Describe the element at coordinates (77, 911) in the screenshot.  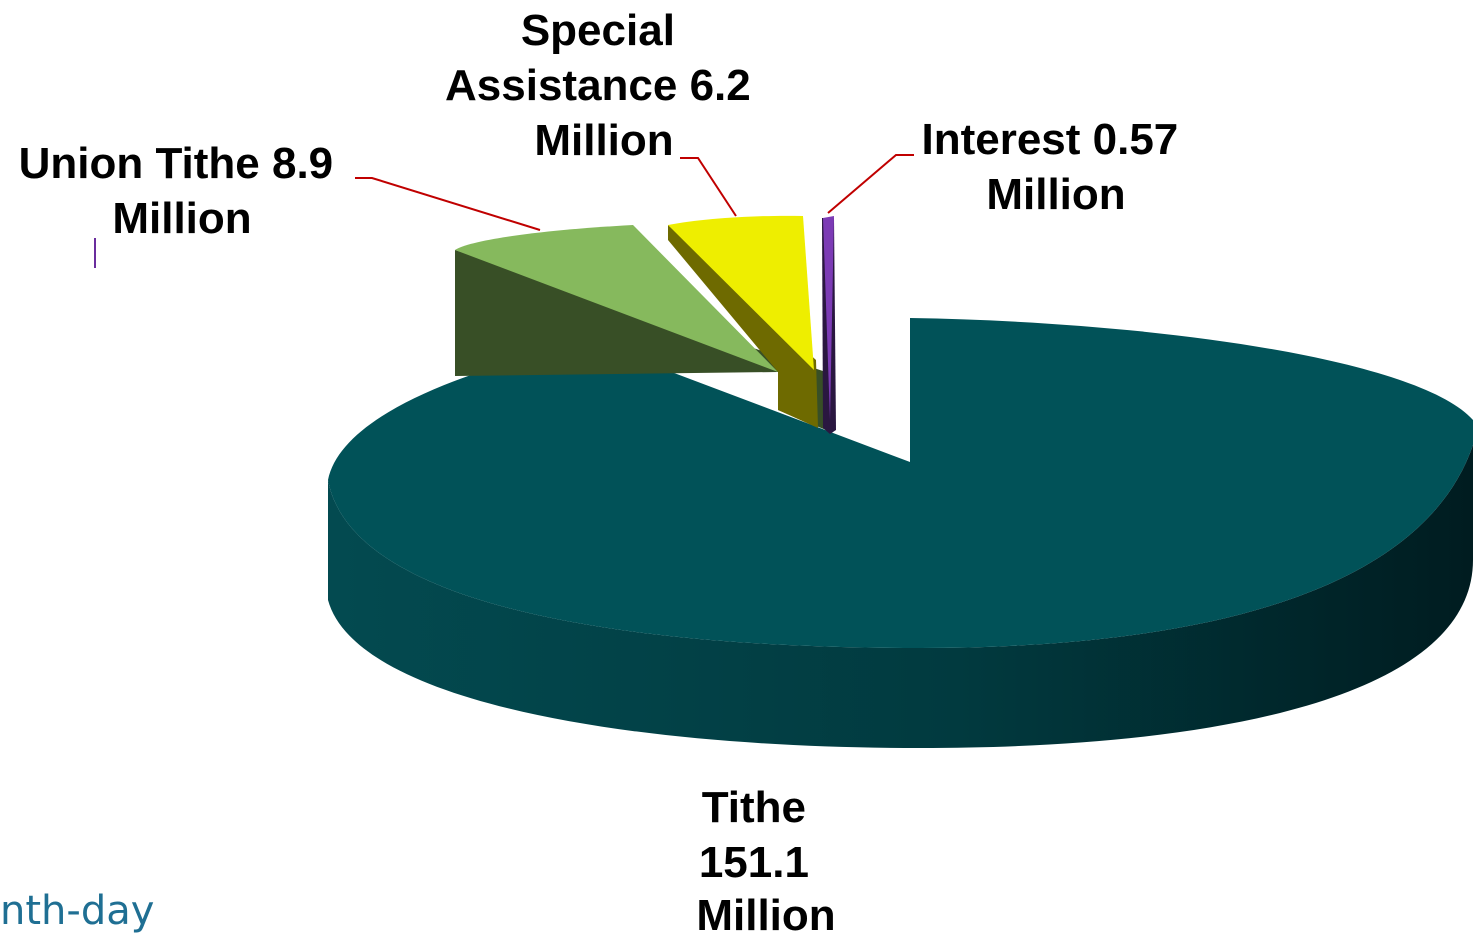
I see `footer-logo-text: nth-day` at that location.